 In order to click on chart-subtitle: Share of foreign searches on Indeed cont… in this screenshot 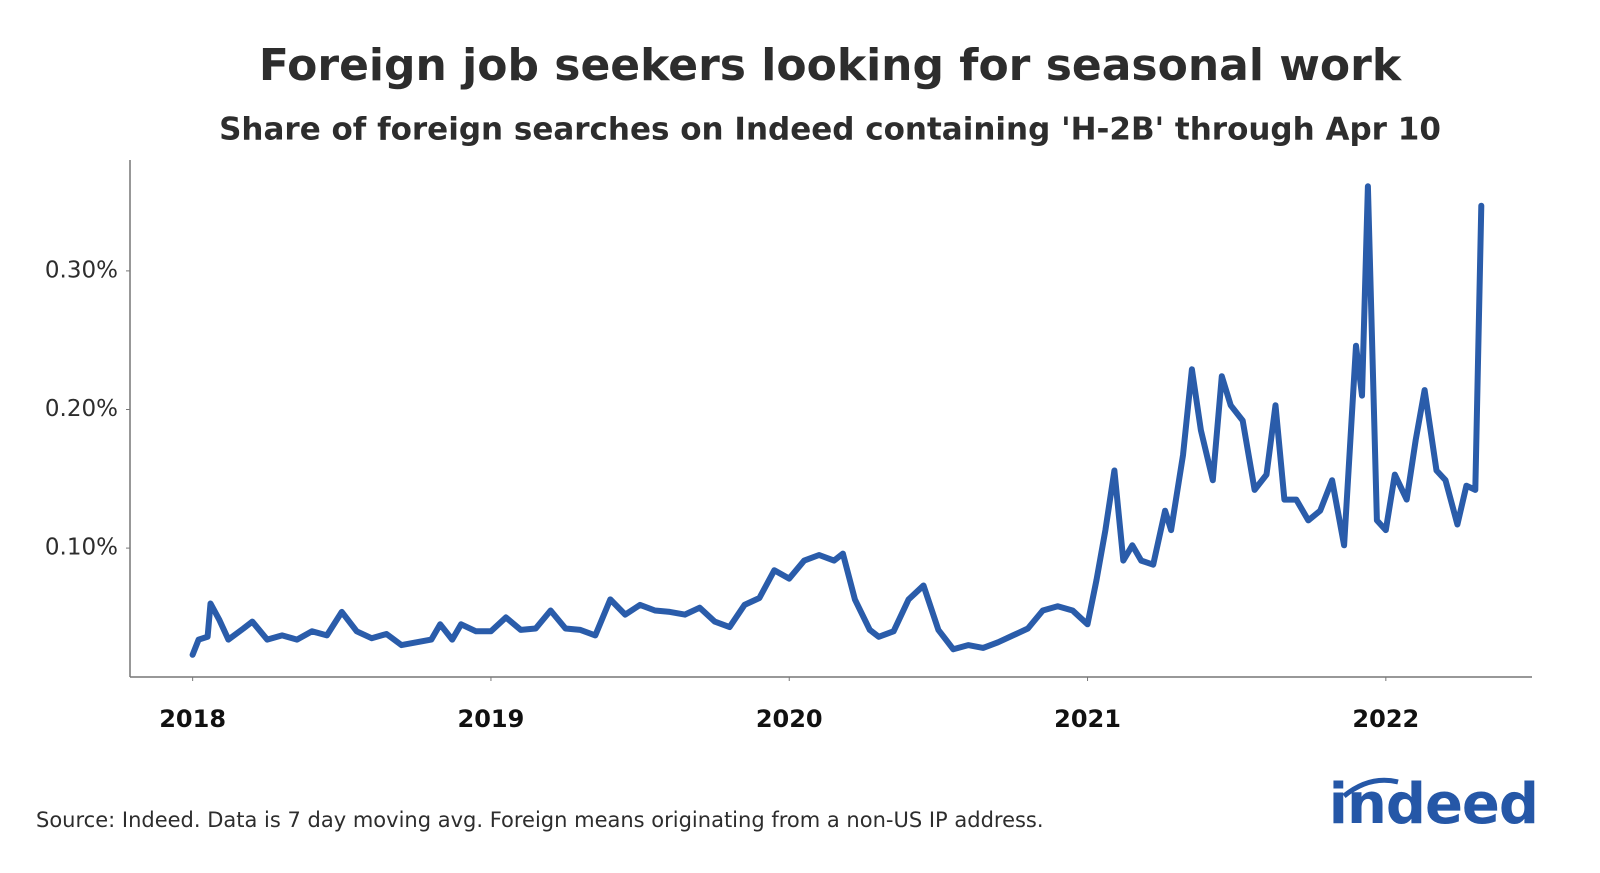, I will do `click(830, 130)`.